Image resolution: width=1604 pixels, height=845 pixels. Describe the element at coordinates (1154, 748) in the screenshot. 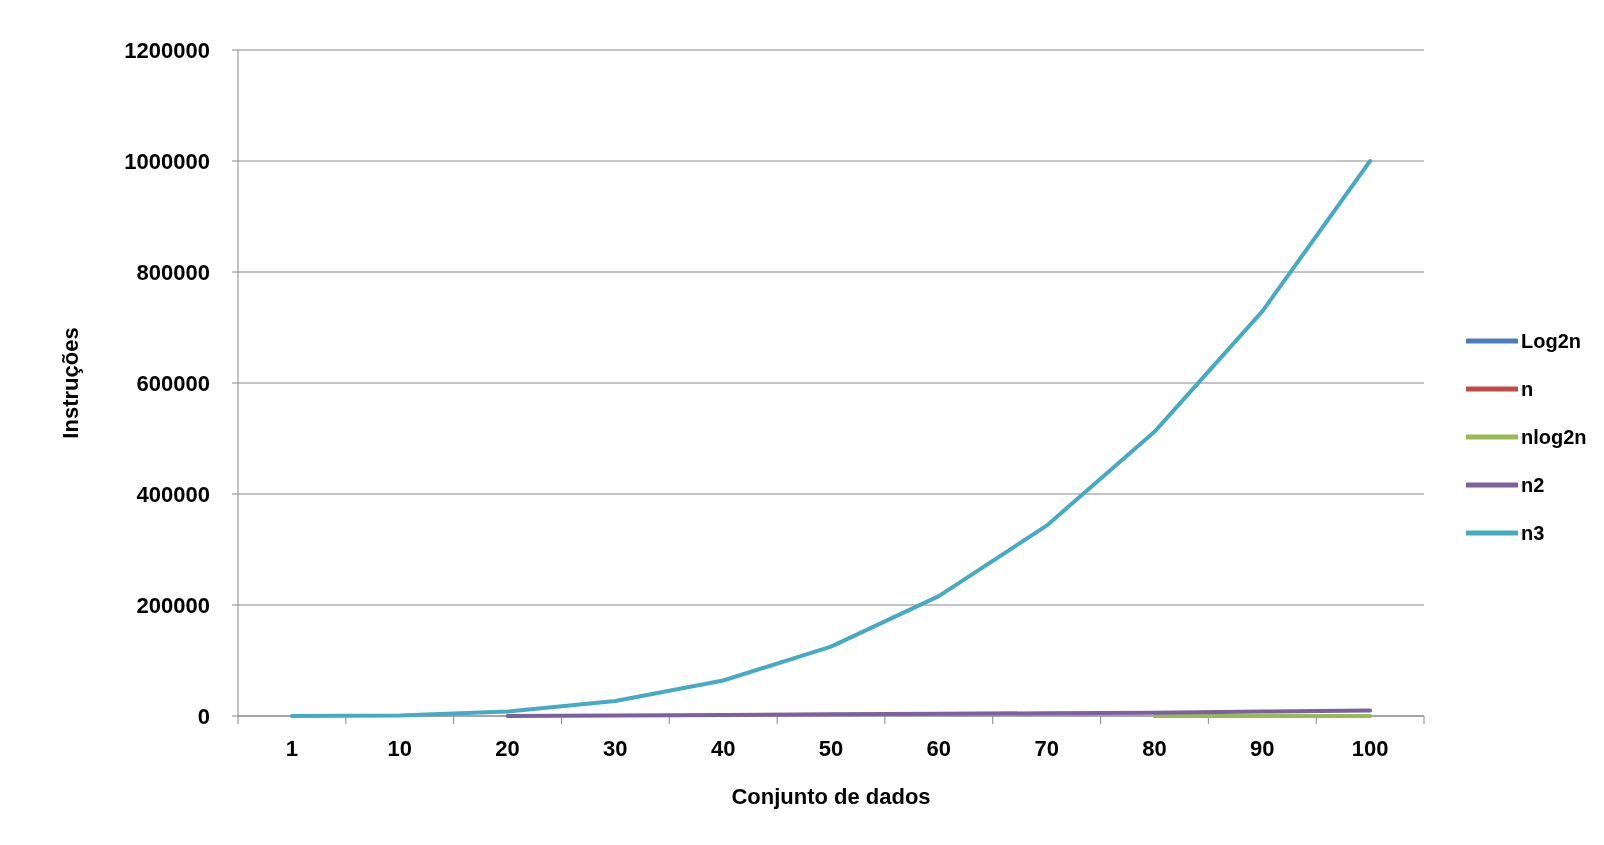

I see `x-tick-label: 80` at that location.